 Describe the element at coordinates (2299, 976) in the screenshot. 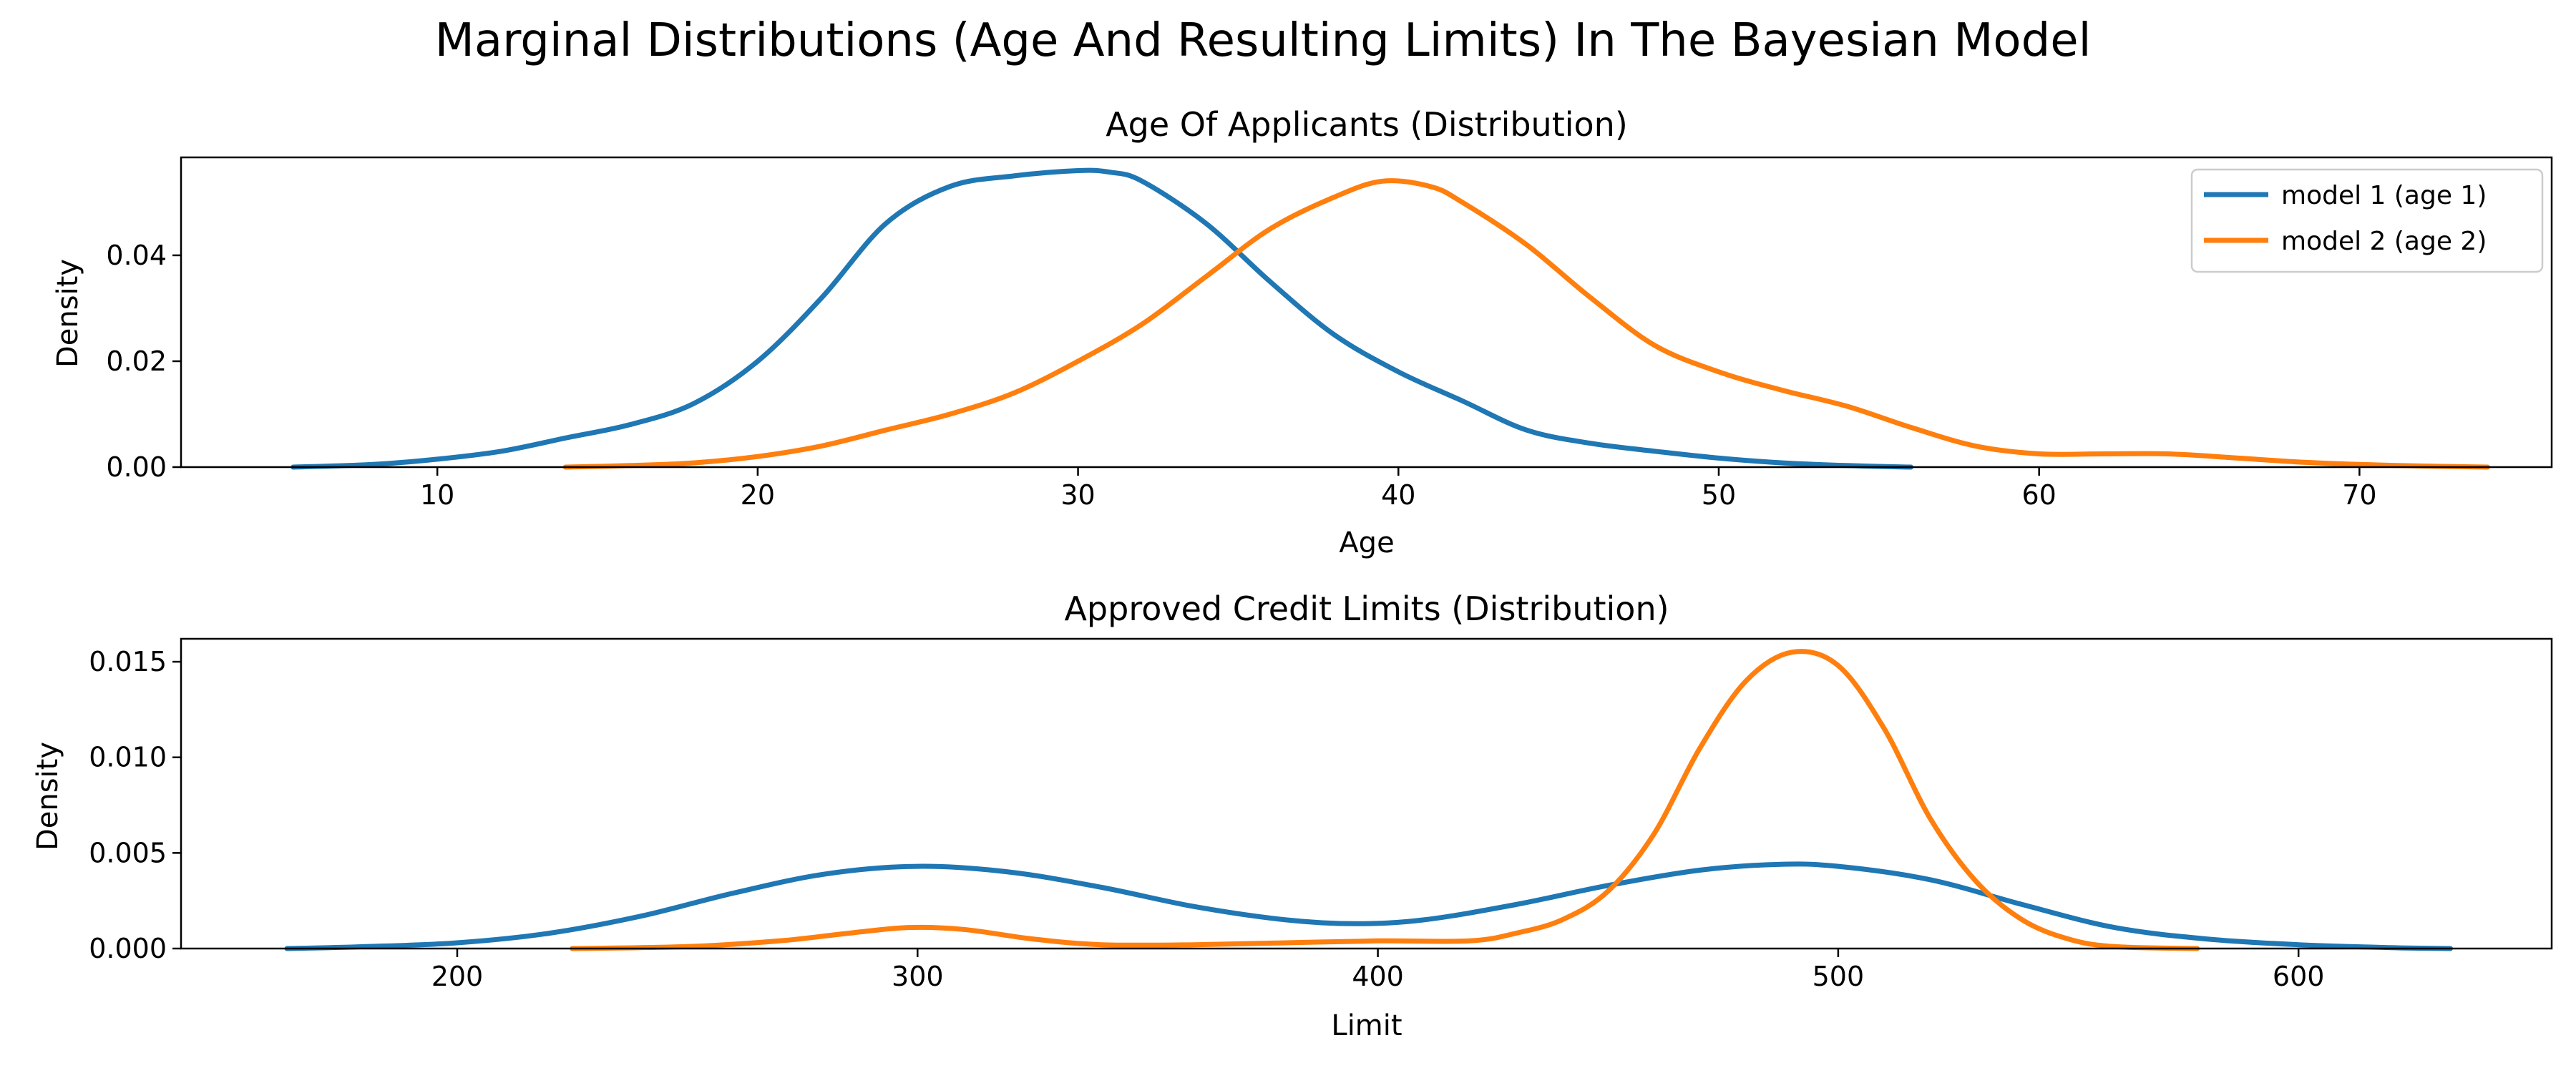

I see `limit-x-tick-label: 600` at that location.